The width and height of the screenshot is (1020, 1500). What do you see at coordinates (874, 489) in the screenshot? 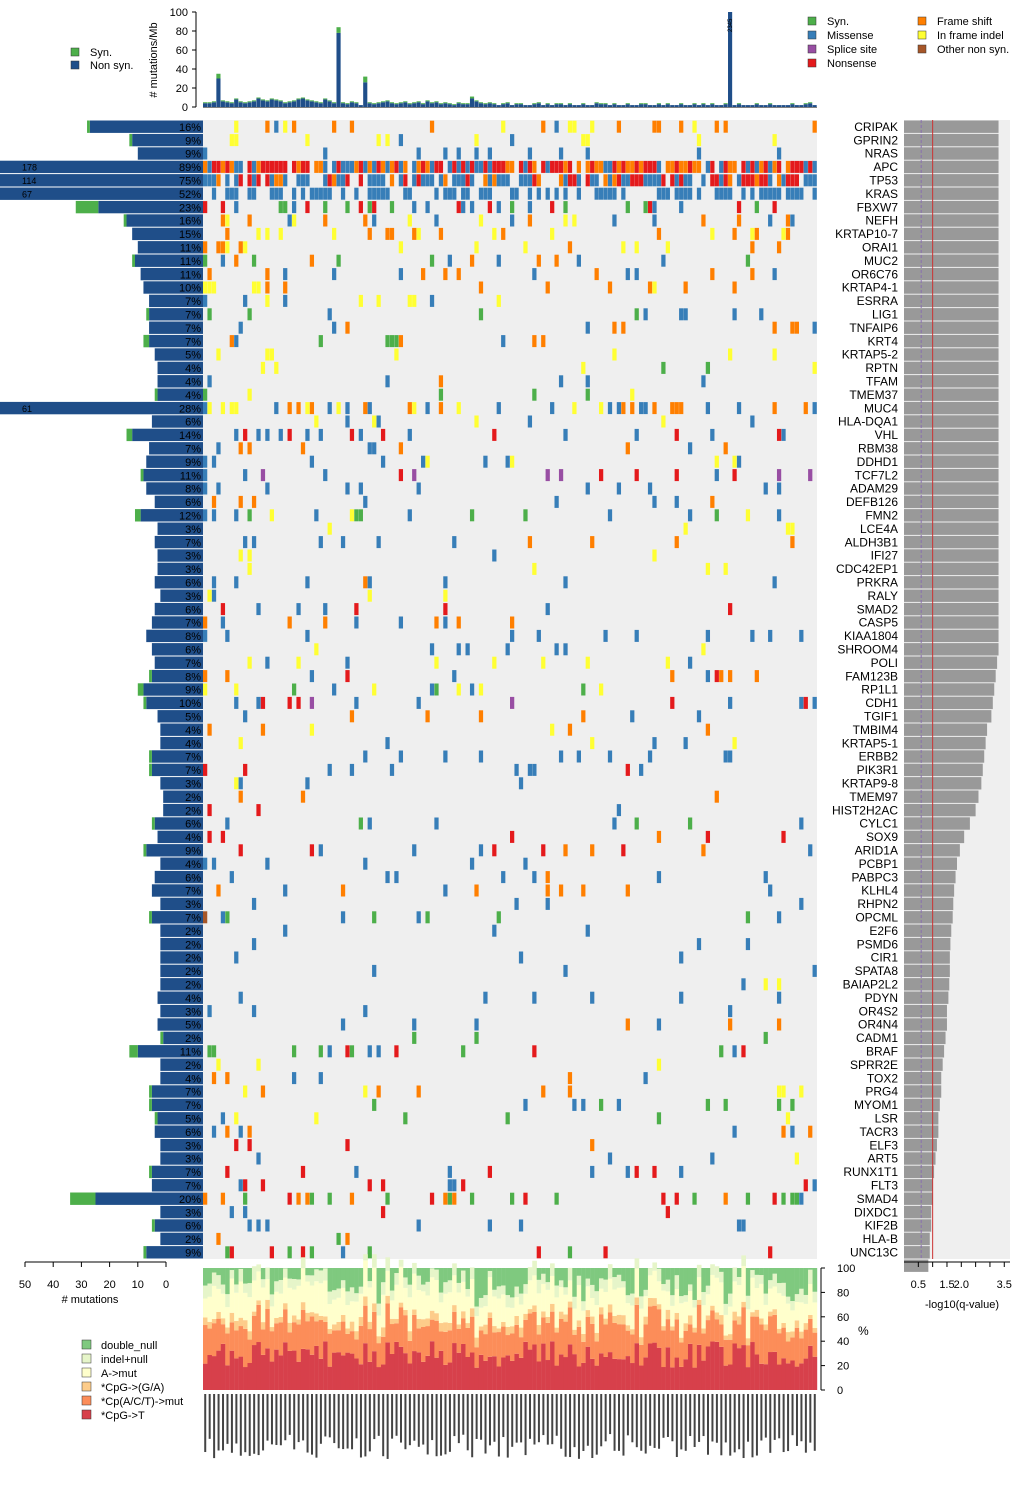
I see `gene-name-label: ADAM29` at bounding box center [874, 489].